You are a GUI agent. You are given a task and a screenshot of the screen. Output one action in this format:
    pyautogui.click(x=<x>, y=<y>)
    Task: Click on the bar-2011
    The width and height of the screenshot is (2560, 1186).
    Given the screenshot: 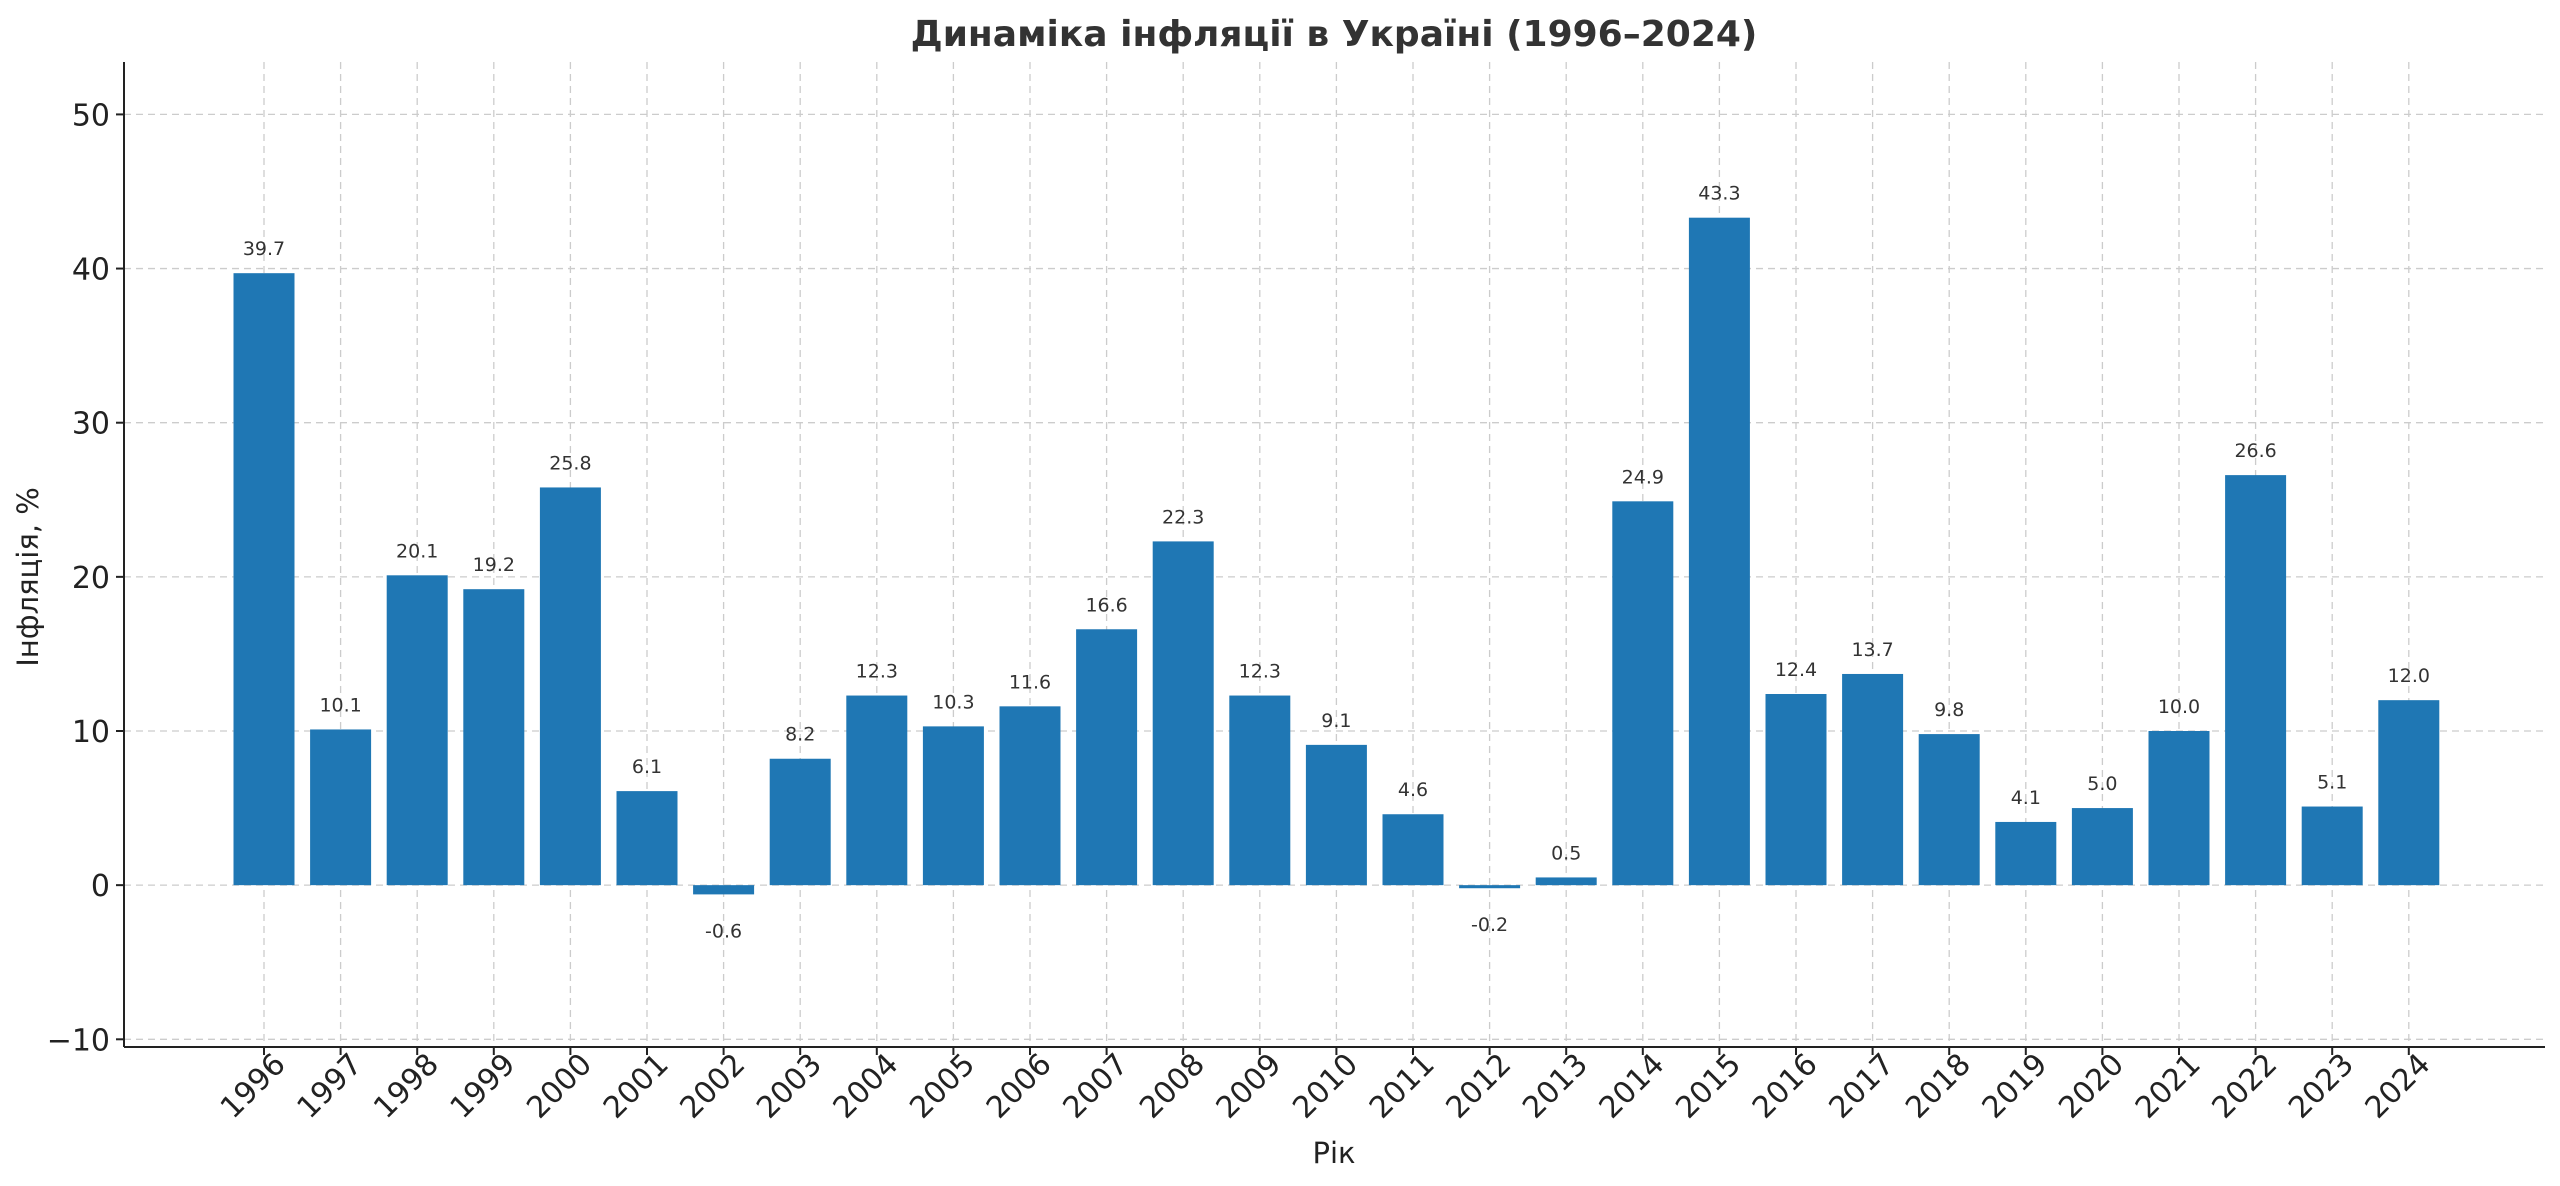 What is the action you would take?
    pyautogui.click(x=1413, y=850)
    